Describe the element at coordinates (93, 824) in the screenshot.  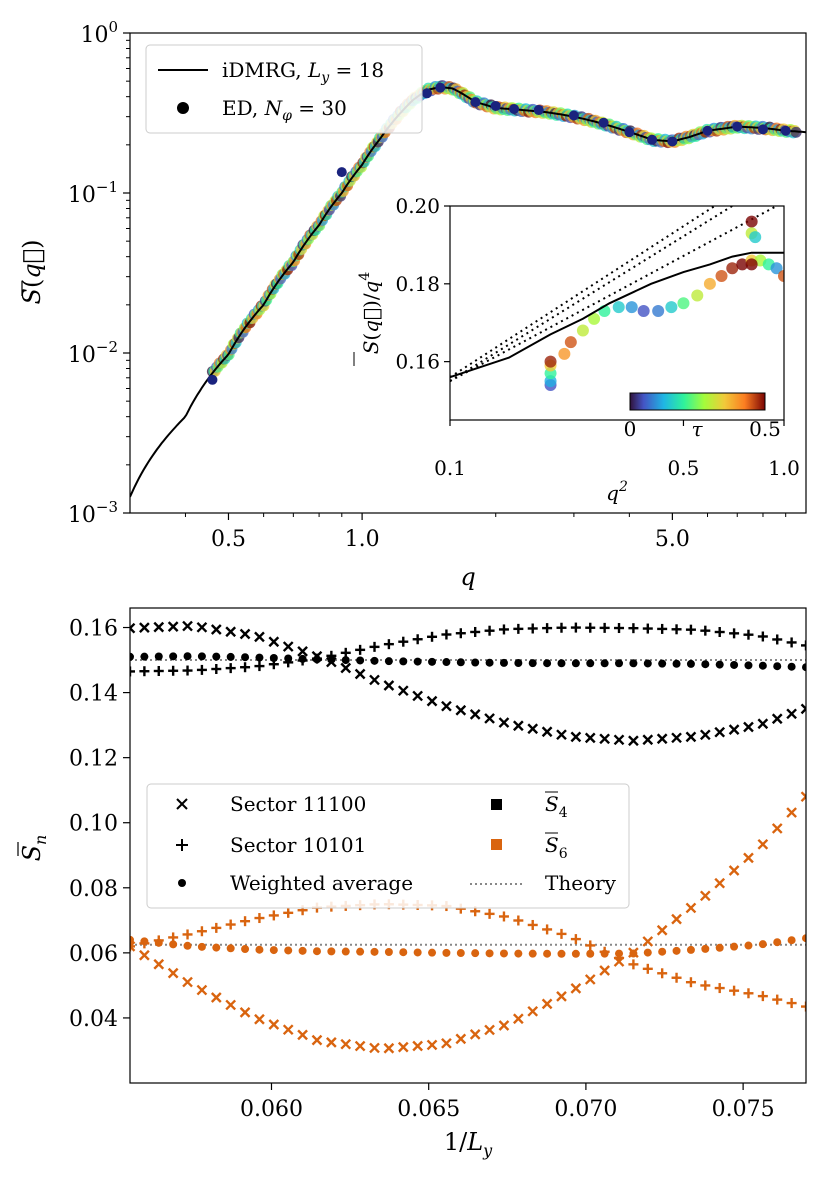
I see `bottom-ytick-label: 0.10` at that location.